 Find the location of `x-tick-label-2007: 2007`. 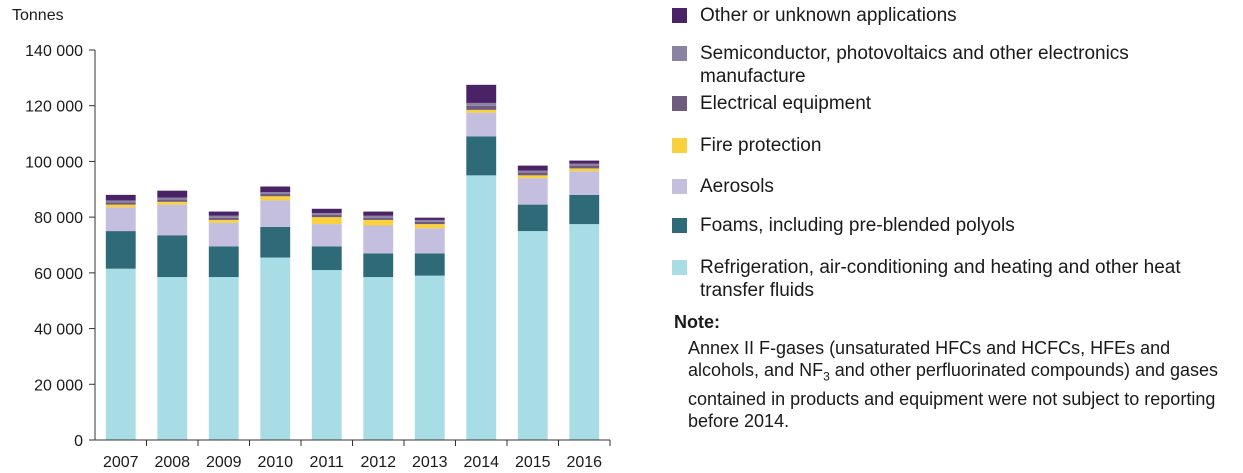

x-tick-label-2007: 2007 is located at coordinates (121, 462).